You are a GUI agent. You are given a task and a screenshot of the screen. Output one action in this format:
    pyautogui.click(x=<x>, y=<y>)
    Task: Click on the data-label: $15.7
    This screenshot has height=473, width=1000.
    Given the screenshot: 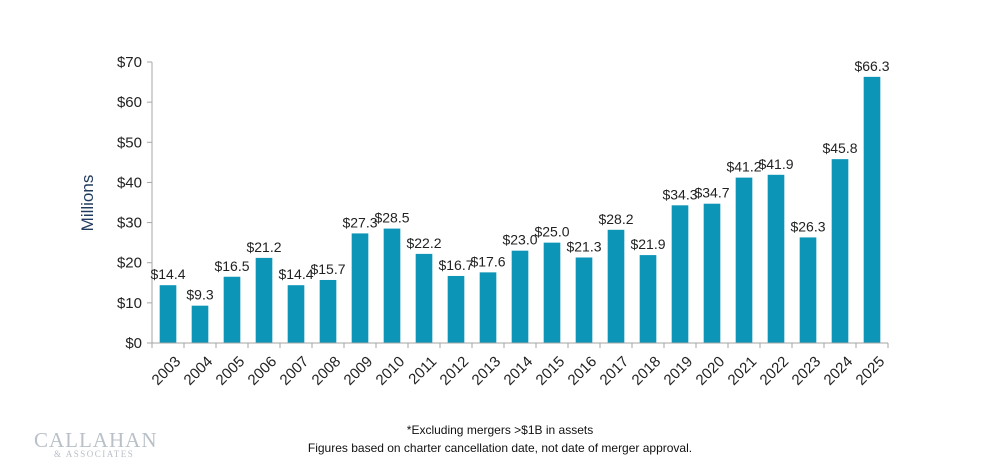 What is the action you would take?
    pyautogui.click(x=327, y=269)
    